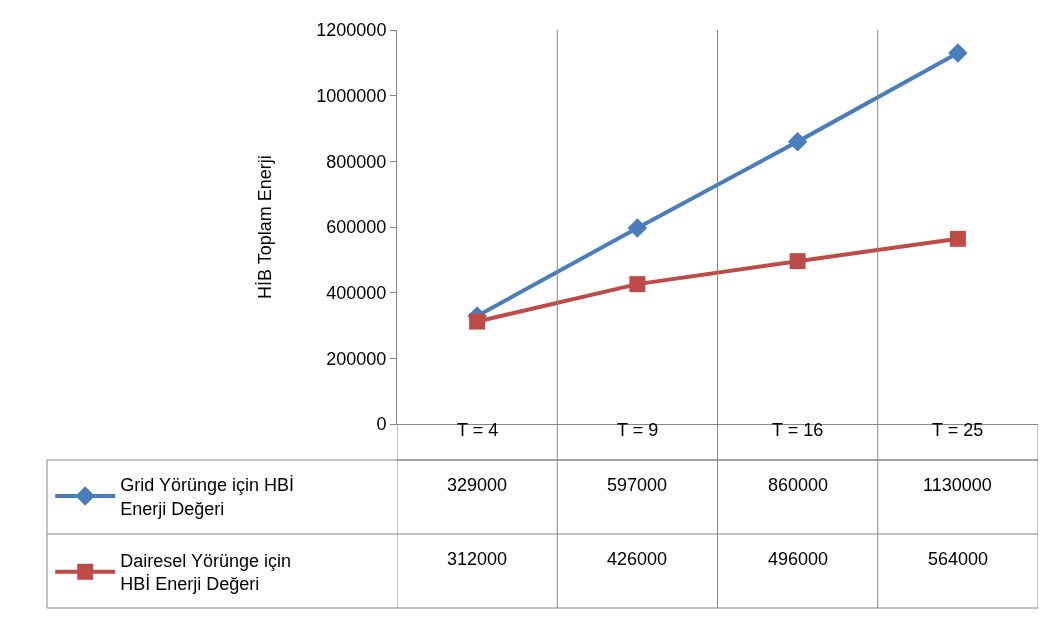  Describe the element at coordinates (637, 559) in the screenshot. I see `data-label: 426000` at that location.